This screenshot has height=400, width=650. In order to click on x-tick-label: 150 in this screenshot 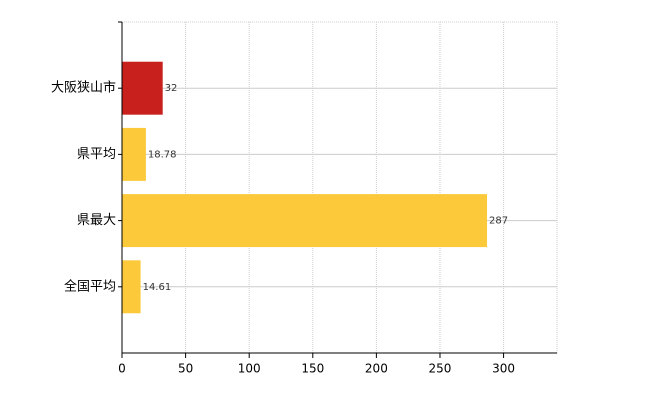, I will do `click(312, 369)`.